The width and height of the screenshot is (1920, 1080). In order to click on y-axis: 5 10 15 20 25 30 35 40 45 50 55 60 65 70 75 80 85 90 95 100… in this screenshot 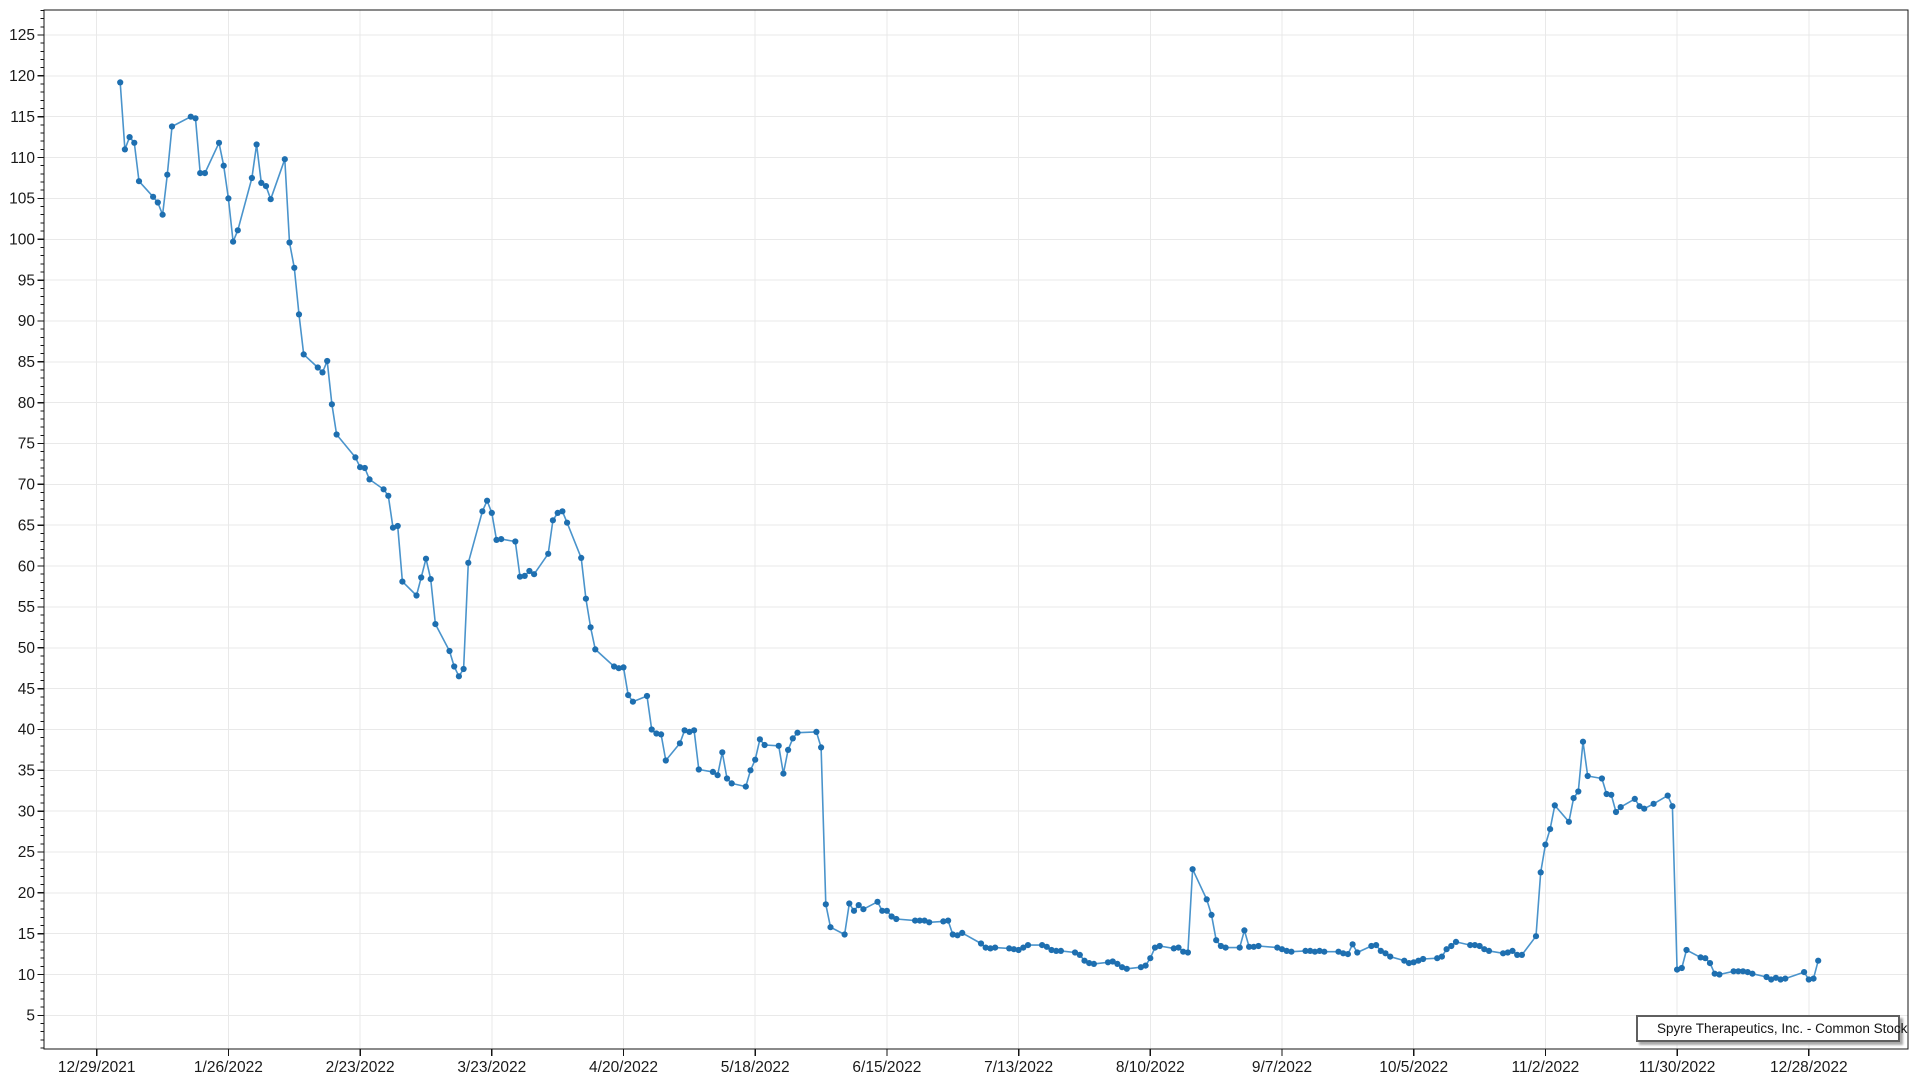, I will do `click(26, 529)`.